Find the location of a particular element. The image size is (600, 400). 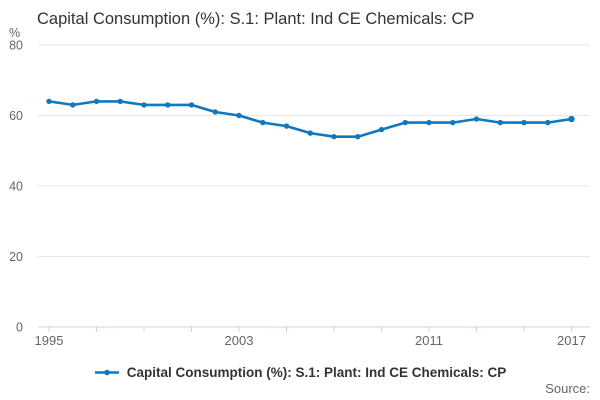

y-axis-unit-label: % is located at coordinates (14, 33).